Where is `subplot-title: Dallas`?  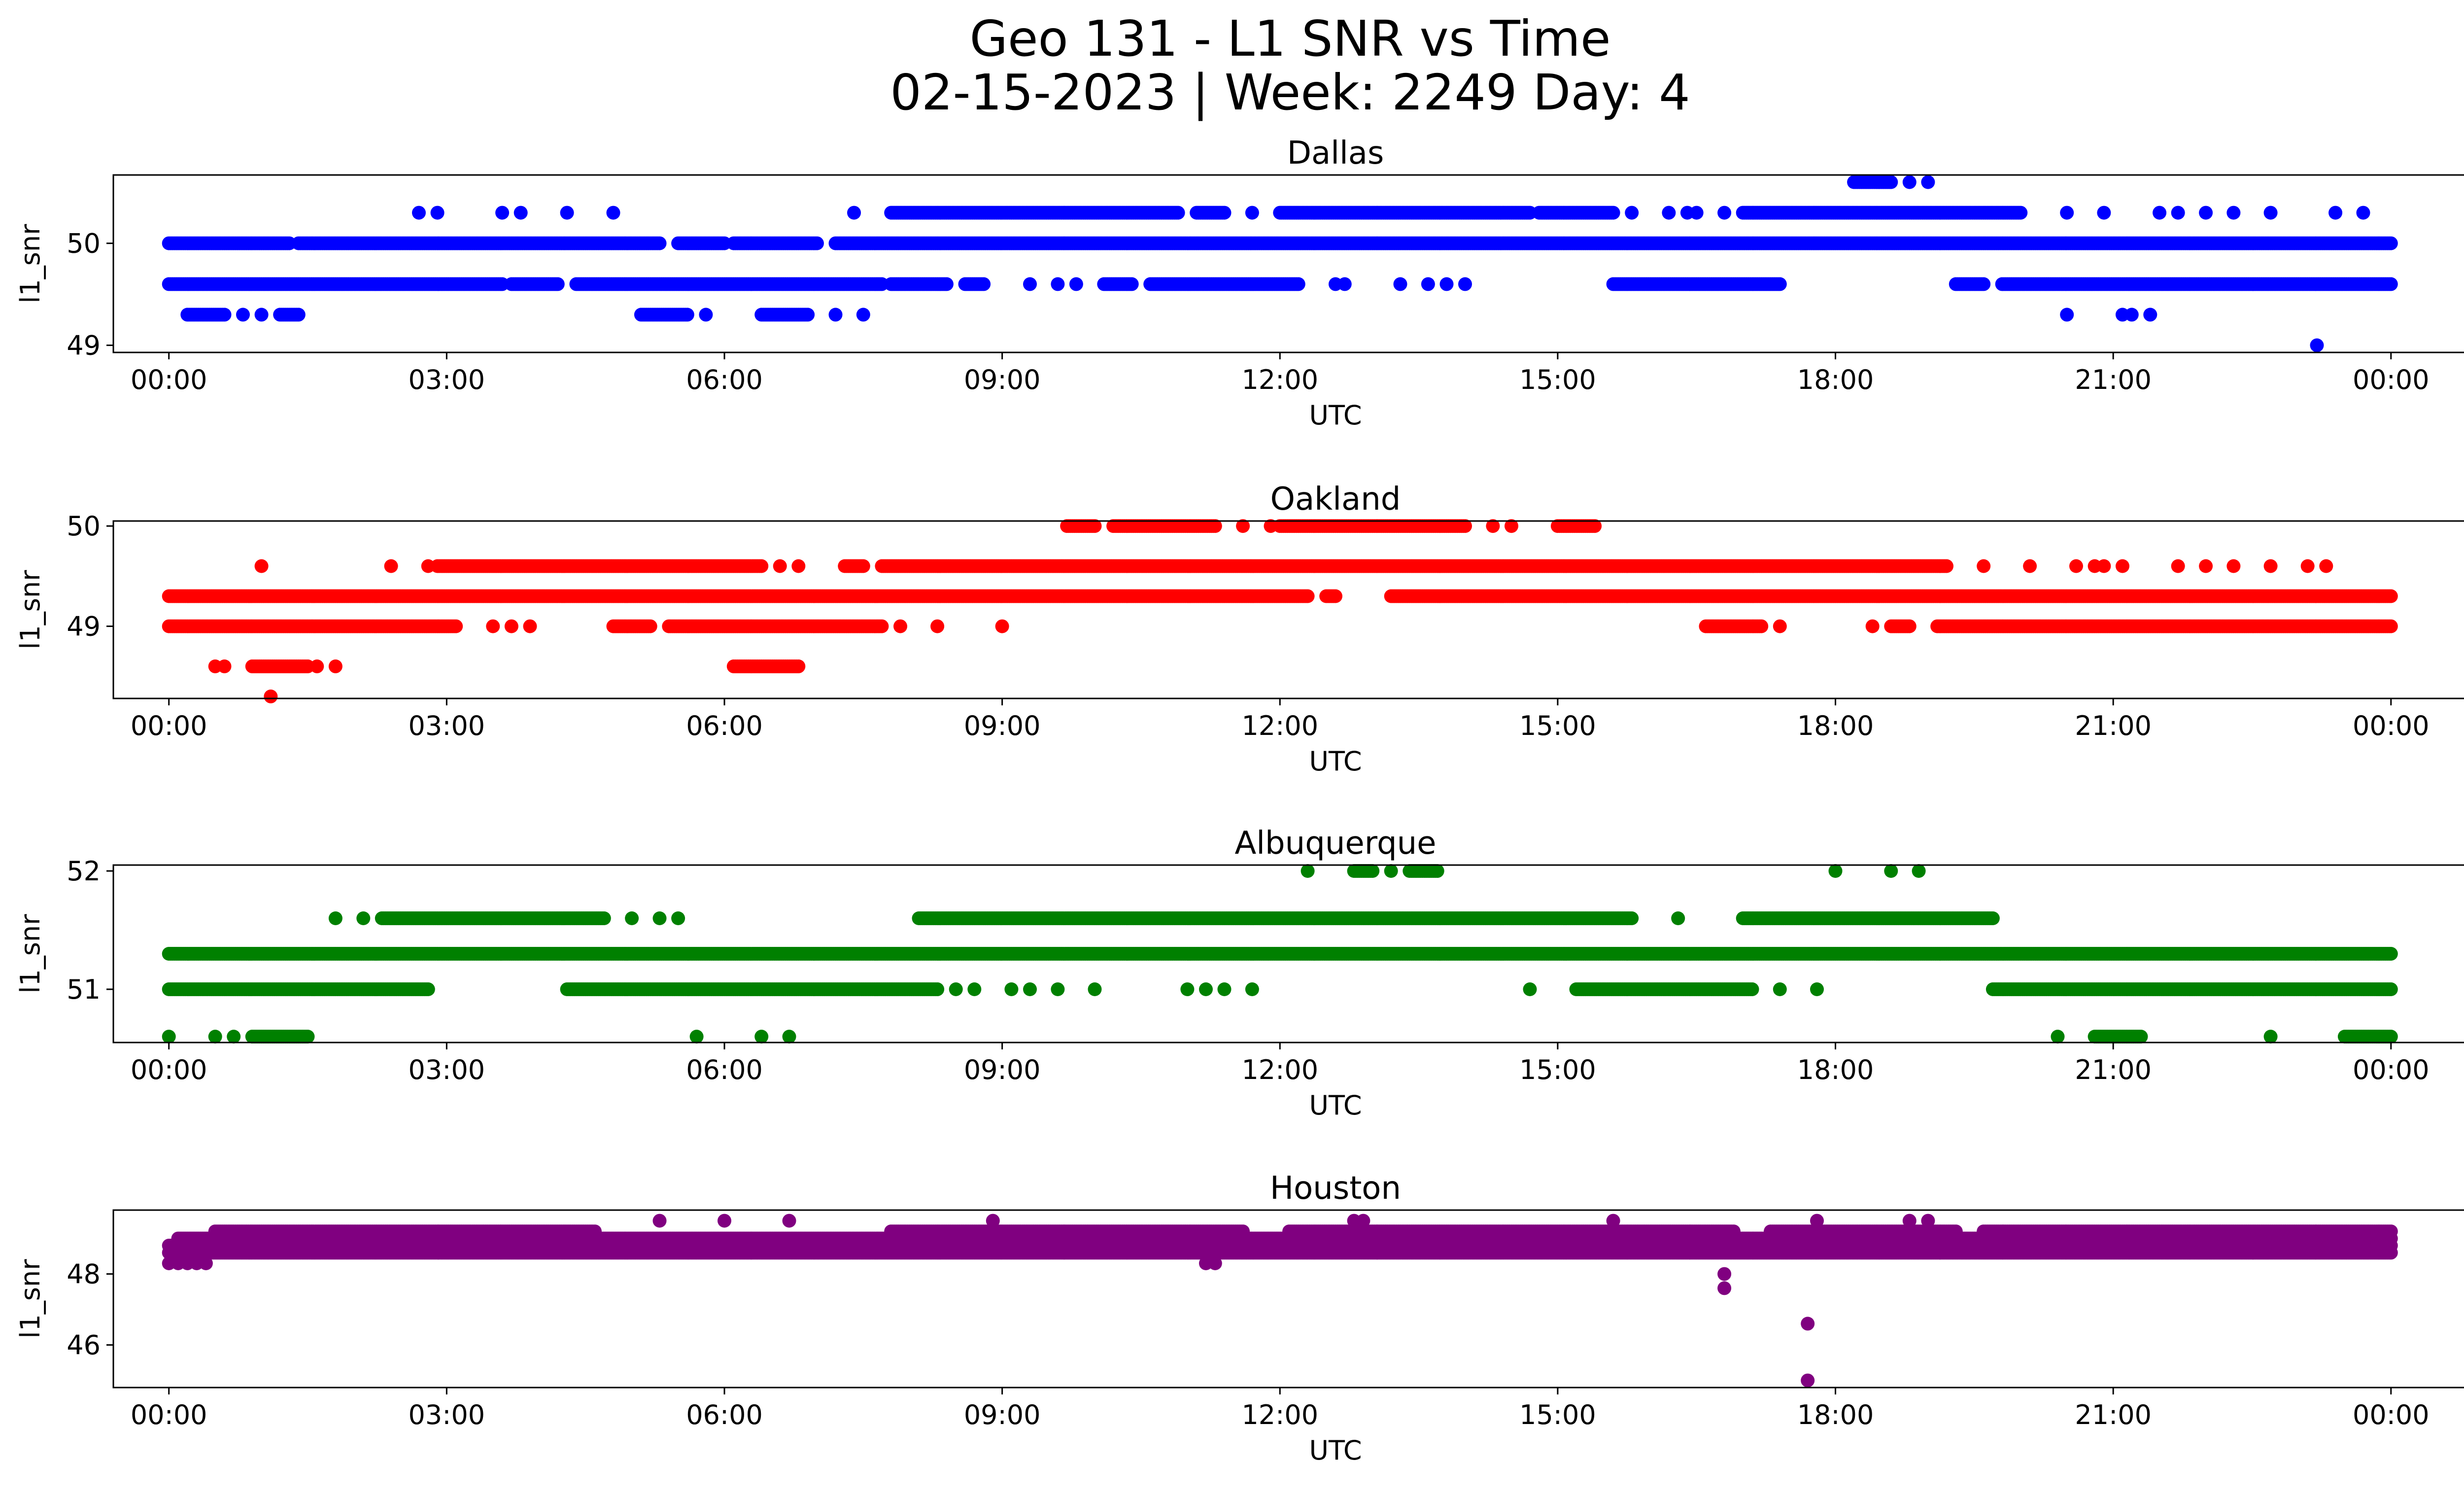
subplot-title: Dallas is located at coordinates (1335, 153).